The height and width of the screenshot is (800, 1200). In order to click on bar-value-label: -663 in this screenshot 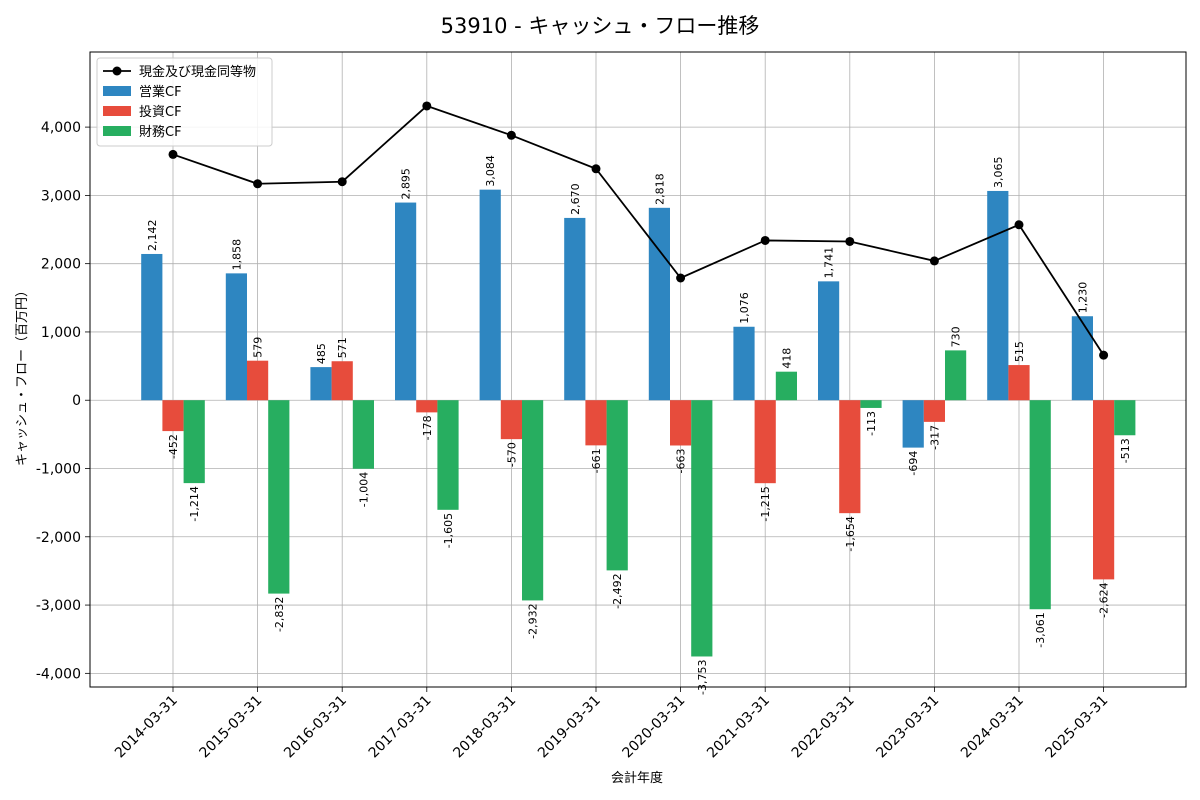, I will do `click(681, 460)`.